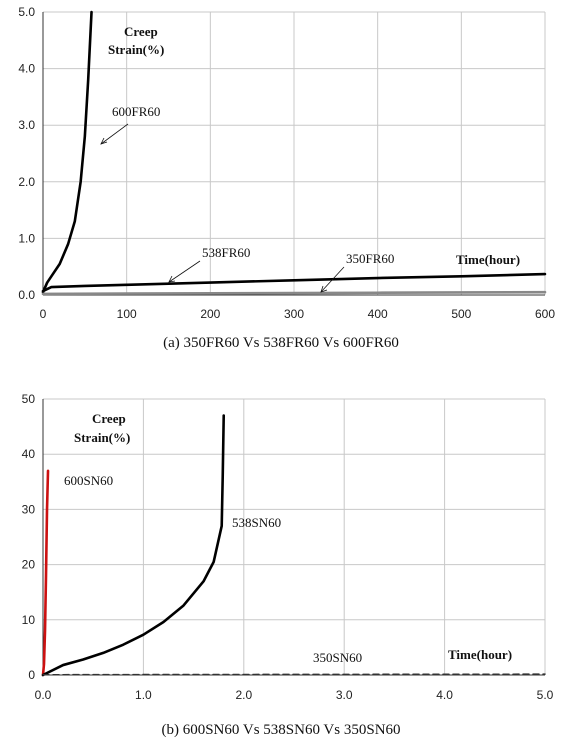 The width and height of the screenshot is (563, 751). What do you see at coordinates (226, 252) in the screenshot?
I see `chart-a-series-label-538FR60: 538FR60` at bounding box center [226, 252].